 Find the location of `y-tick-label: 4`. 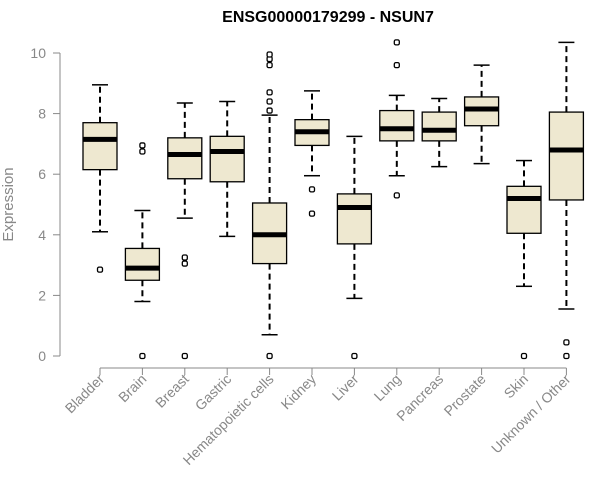

y-tick-label: 4 is located at coordinates (42, 235).